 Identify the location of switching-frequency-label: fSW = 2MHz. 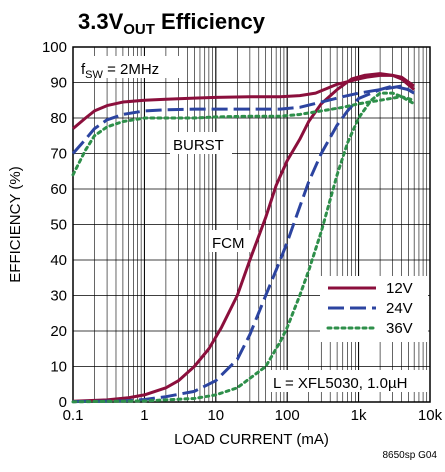
(120, 71).